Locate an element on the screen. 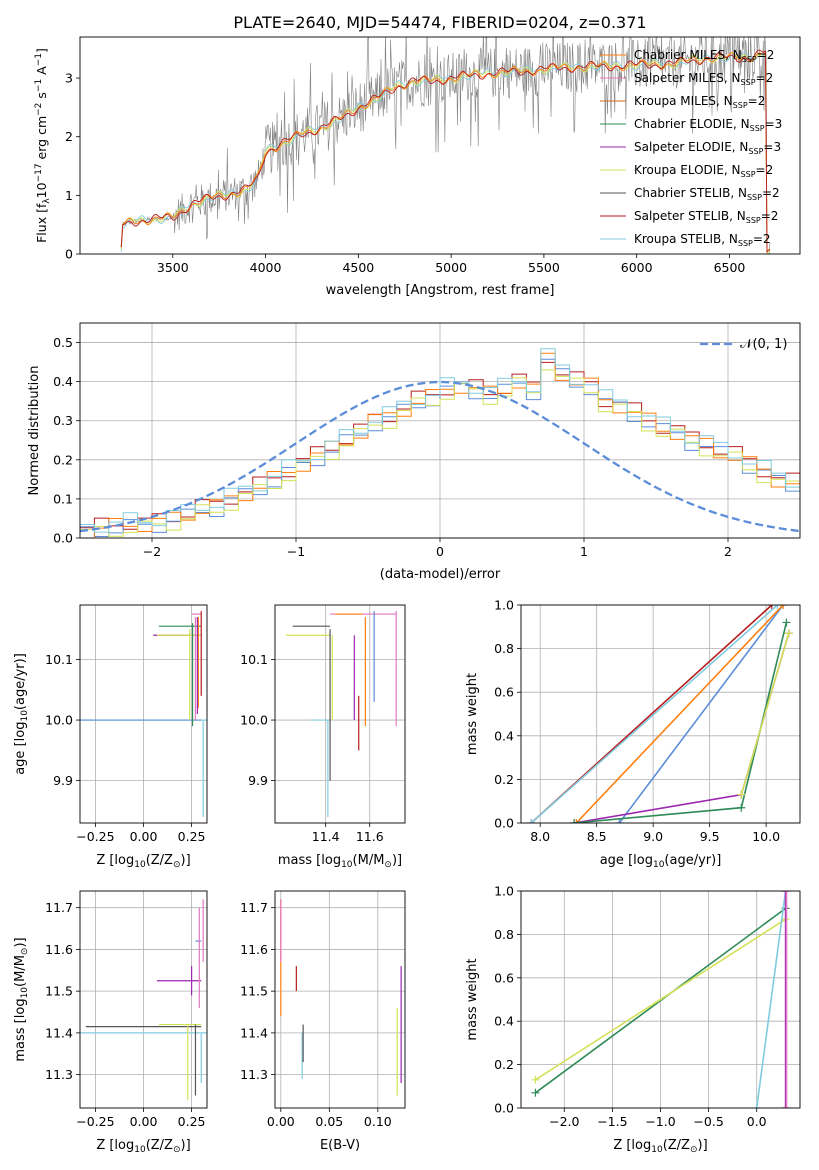  x-tick-label: 0.05 is located at coordinates (329, 1121).